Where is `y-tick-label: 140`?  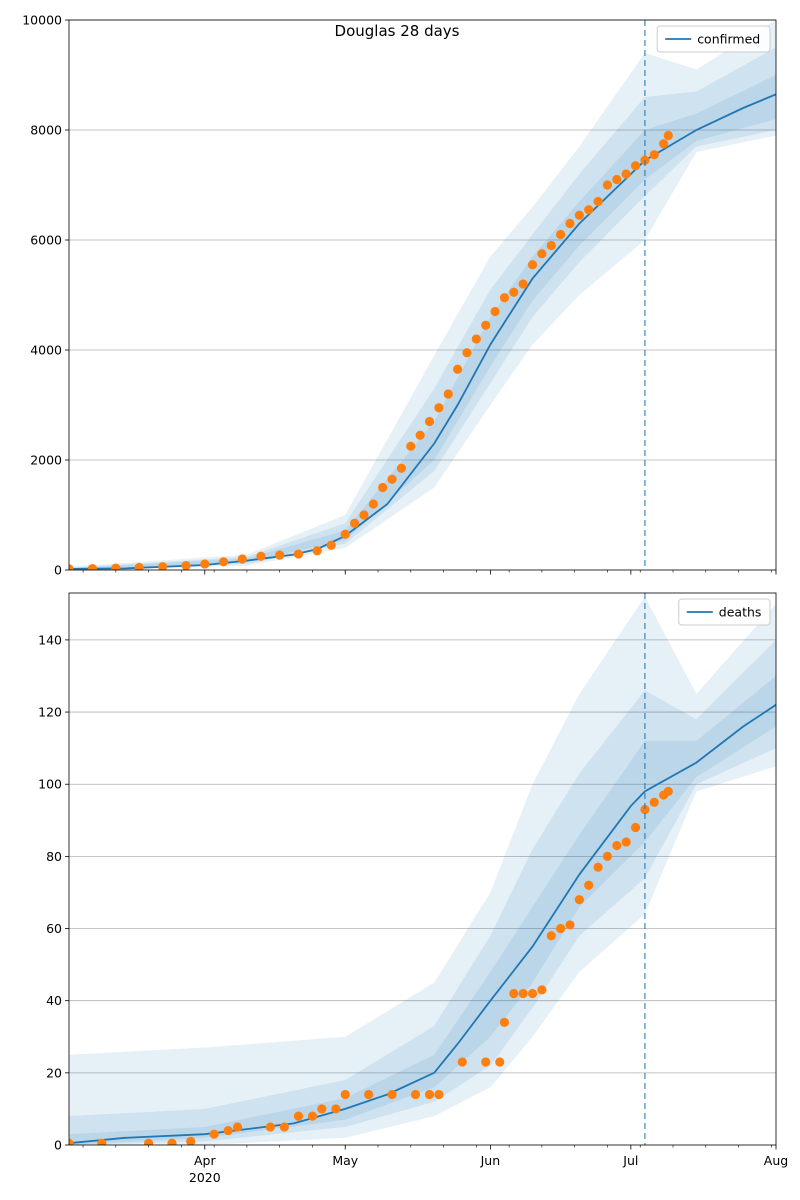 y-tick-label: 140 is located at coordinates (50, 639).